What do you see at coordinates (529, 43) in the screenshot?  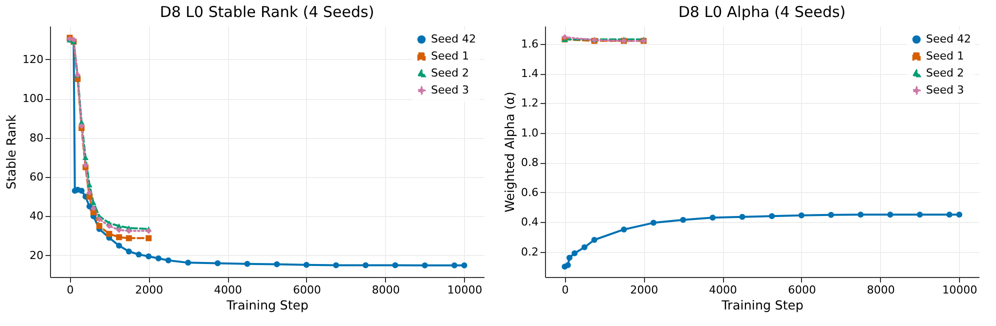 I see `y-tick-label: 1.6` at bounding box center [529, 43].